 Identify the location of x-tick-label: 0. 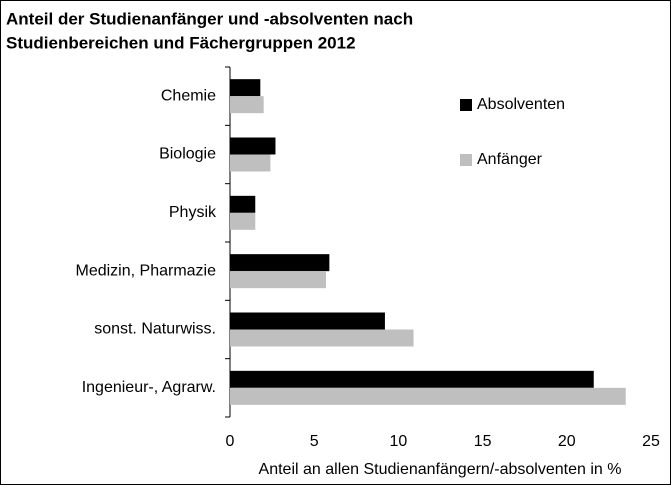
(230, 441).